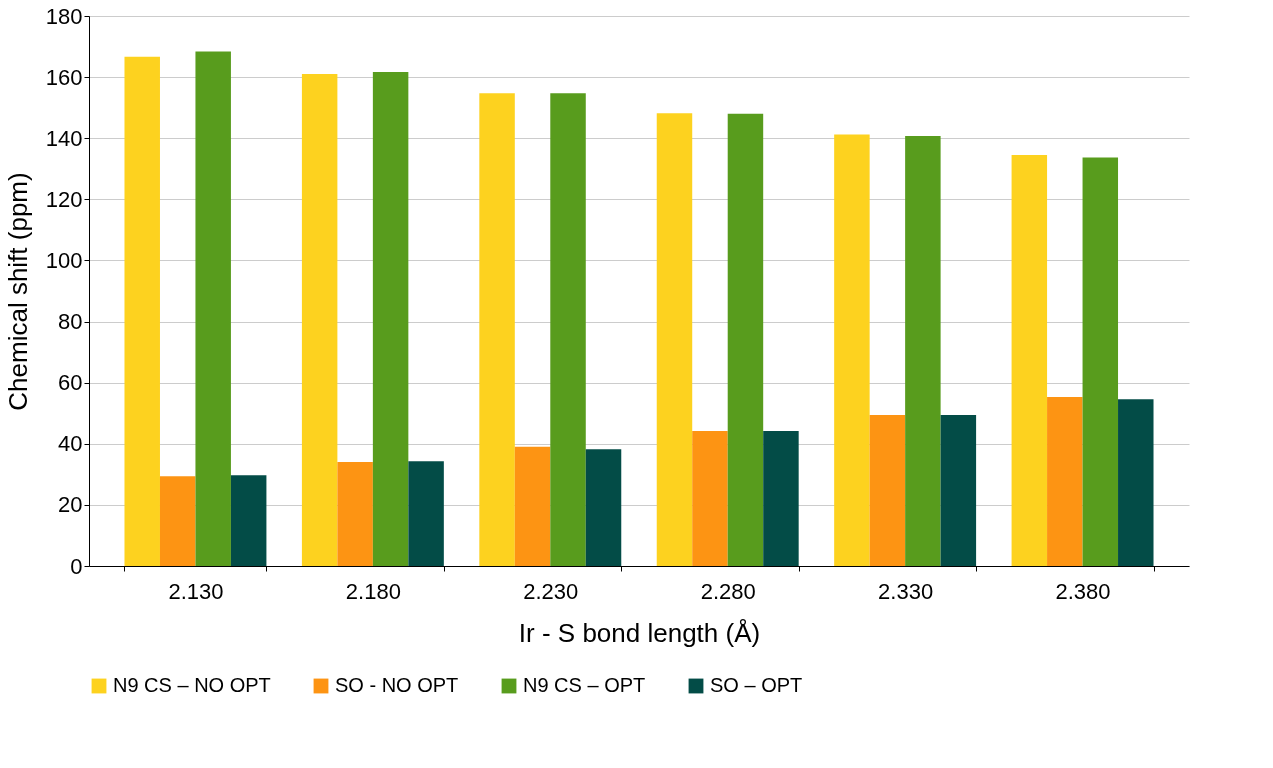  What do you see at coordinates (584, 685) in the screenshot?
I see `legend-label: N9 CS – OPT` at bounding box center [584, 685].